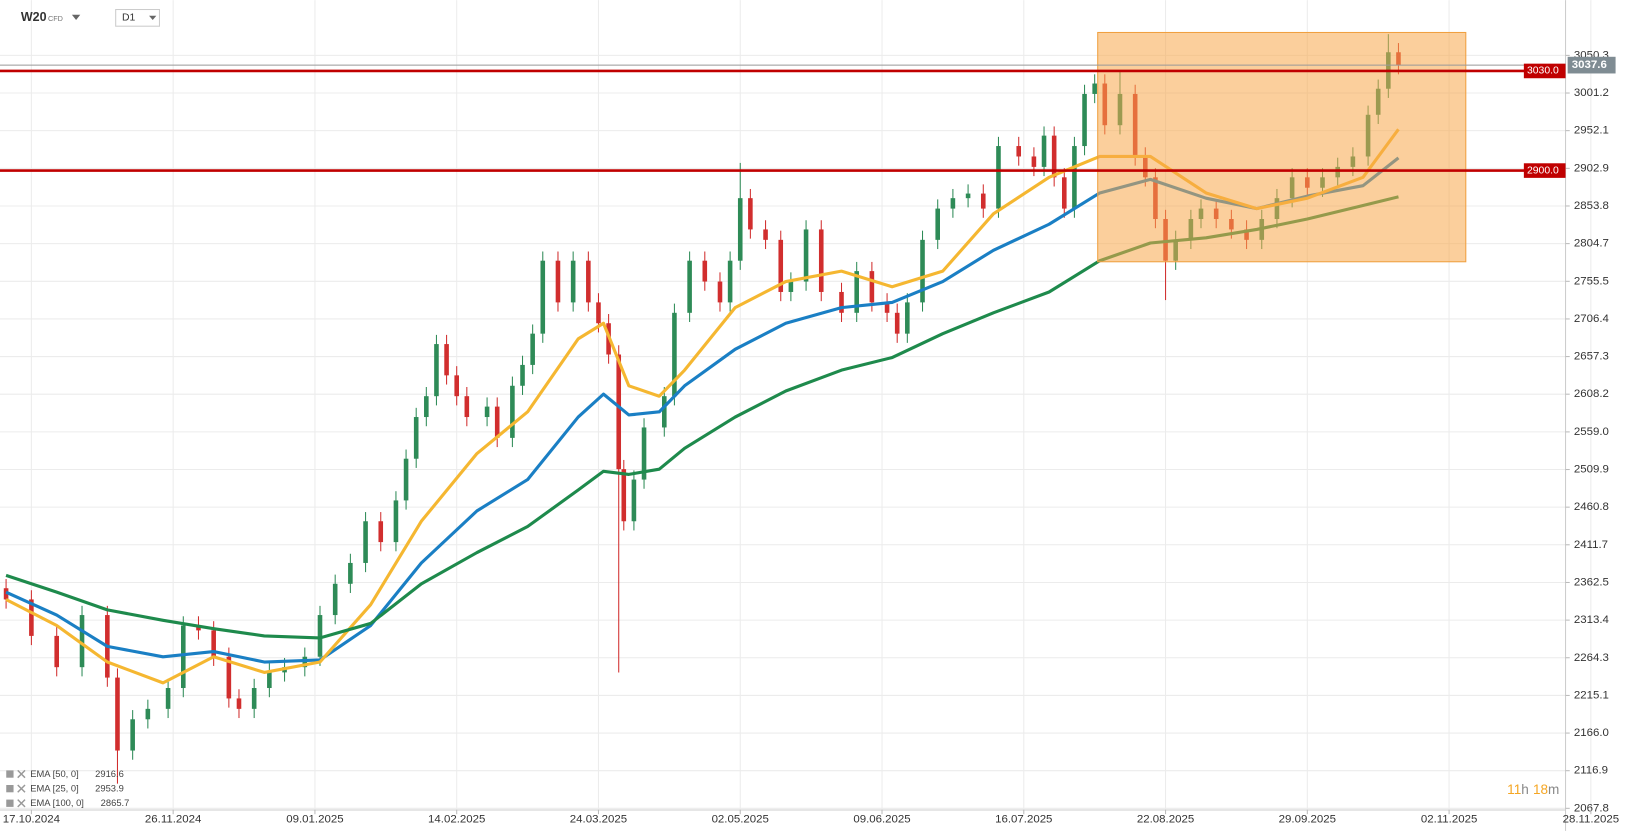  What do you see at coordinates (1591, 470) in the screenshot?
I see `y-tick-label: 2509.9` at bounding box center [1591, 470].